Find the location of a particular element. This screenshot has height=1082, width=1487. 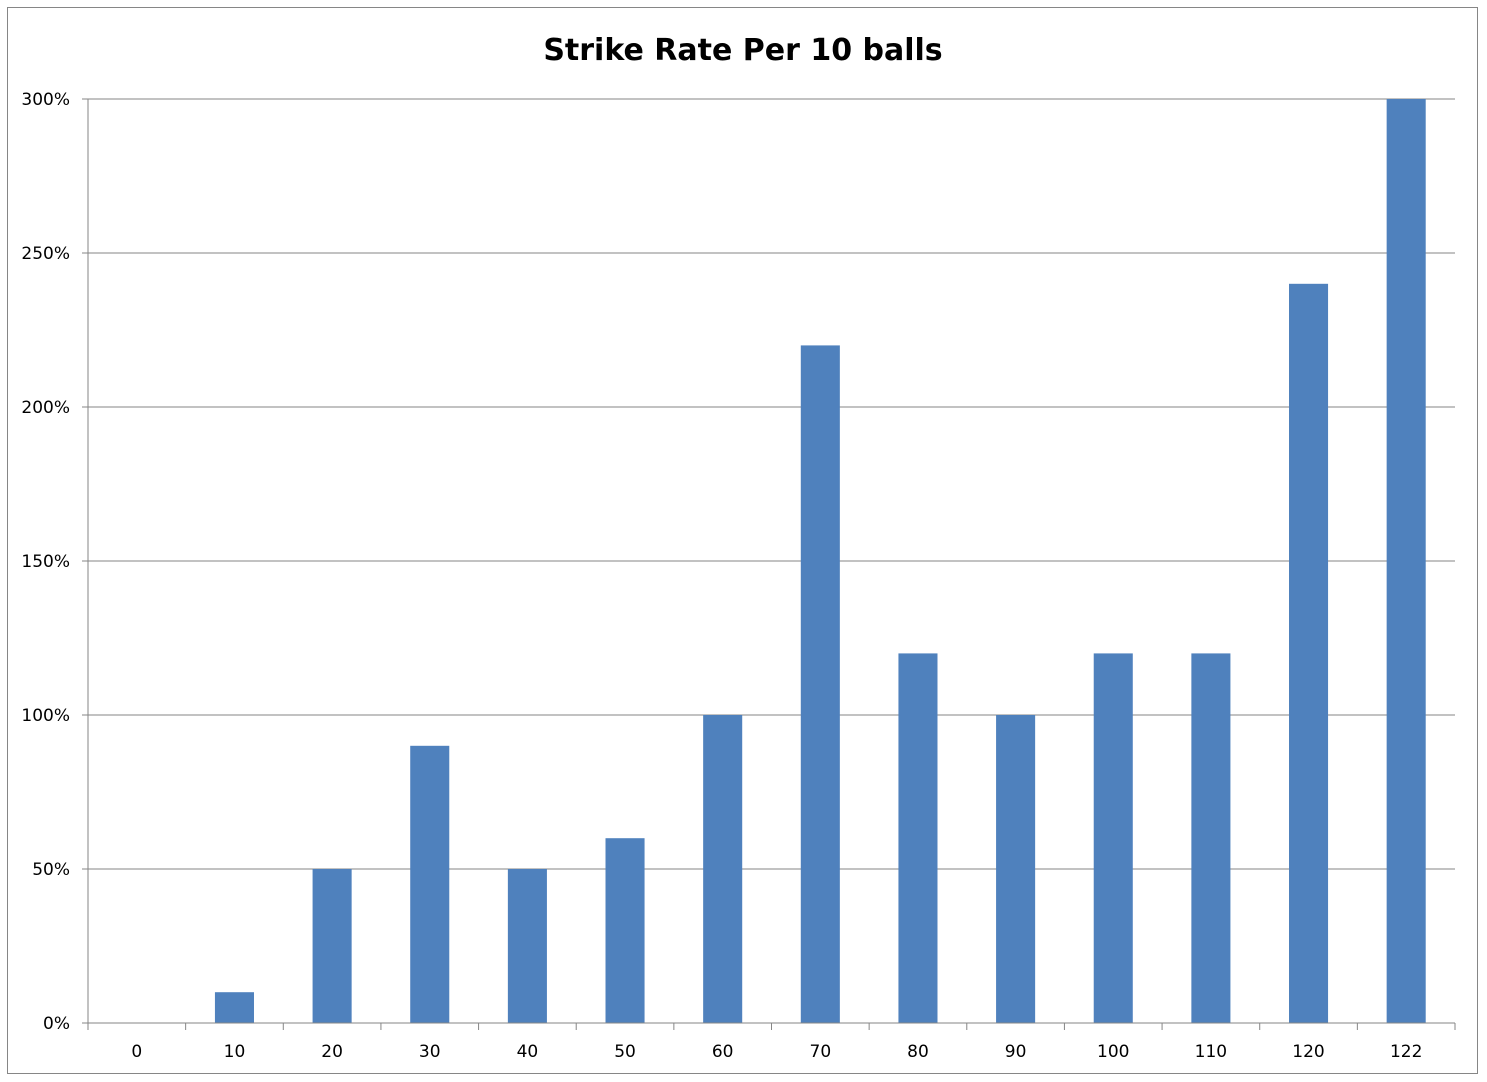

x-tick-label: 10 is located at coordinates (235, 1052).